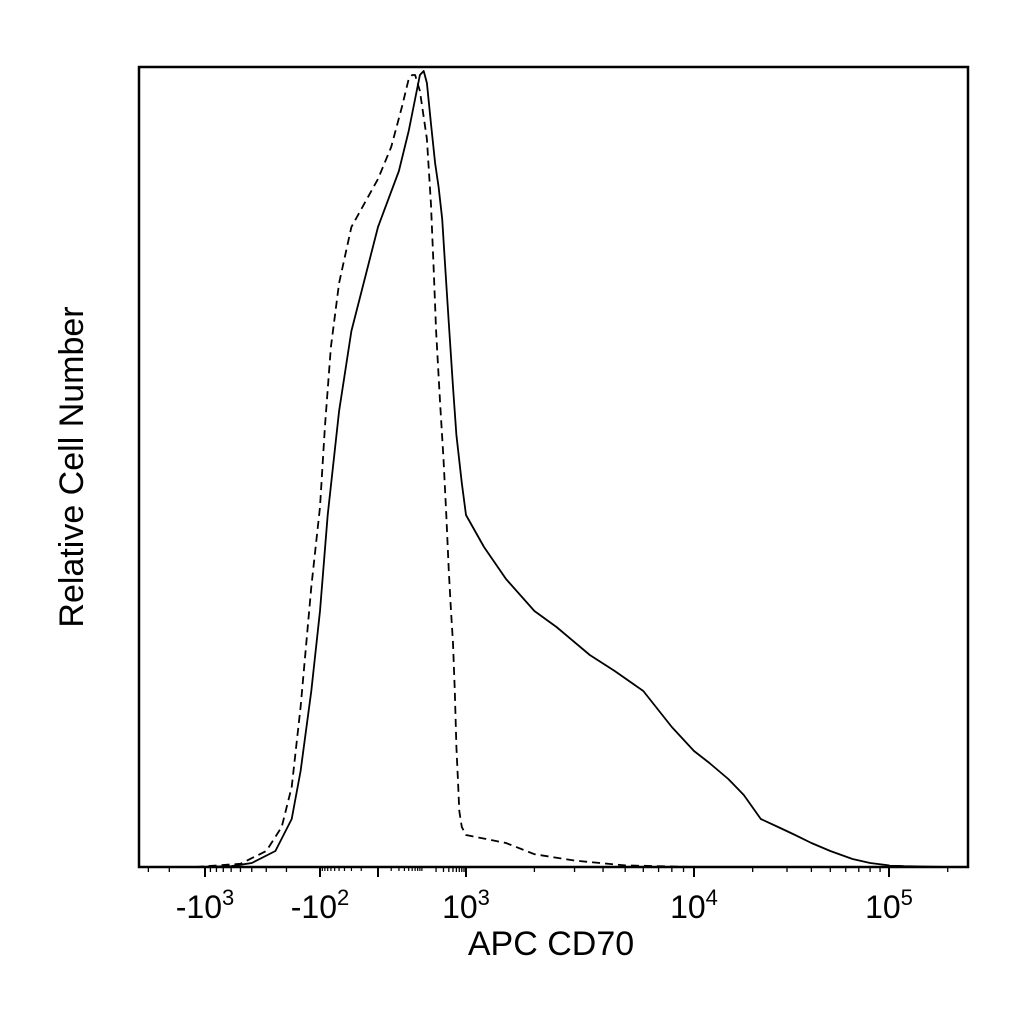 This screenshot has height=1024, width=1024. What do you see at coordinates (889, 905) in the screenshot?
I see `x-tick-label: 10⁵` at bounding box center [889, 905].